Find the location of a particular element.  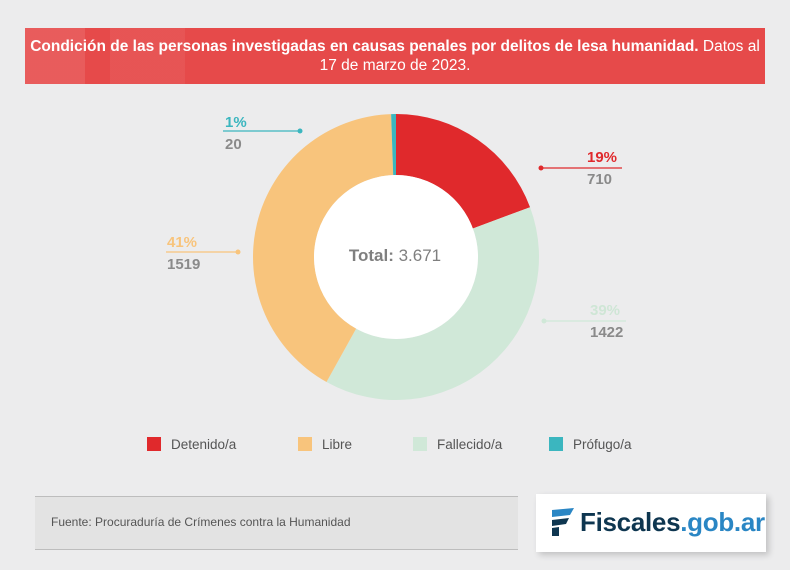

logo-wordmark: Fiscales.gob.ar is located at coordinates (672, 522).